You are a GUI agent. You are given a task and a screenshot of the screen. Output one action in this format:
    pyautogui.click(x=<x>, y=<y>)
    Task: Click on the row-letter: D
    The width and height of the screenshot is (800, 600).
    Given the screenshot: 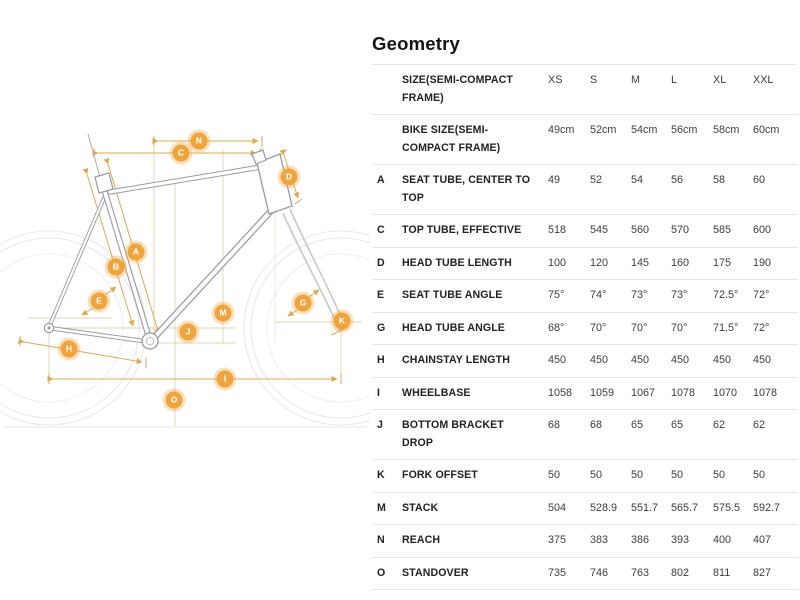 What is the action you would take?
    pyautogui.click(x=381, y=262)
    